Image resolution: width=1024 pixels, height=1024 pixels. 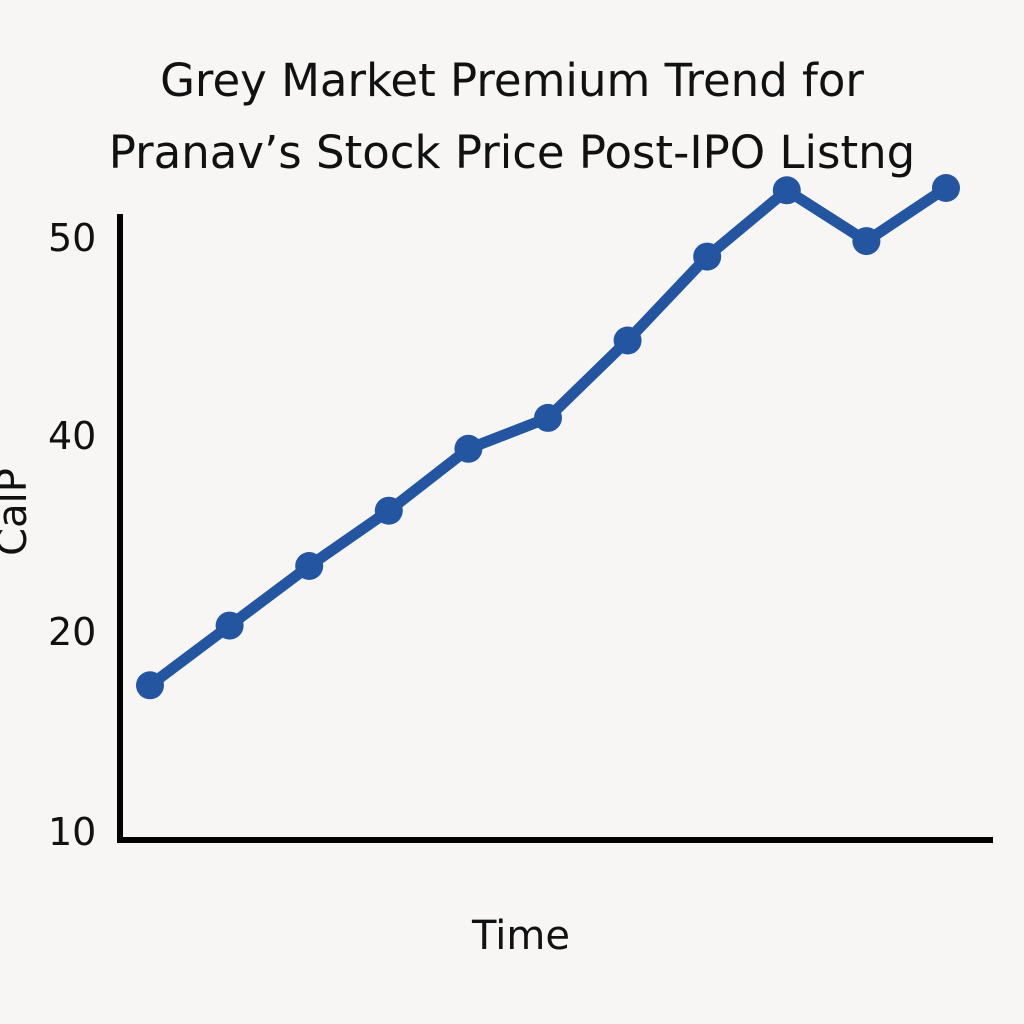 What do you see at coordinates (72, 436) in the screenshot?
I see `y-tick-label: 40` at bounding box center [72, 436].